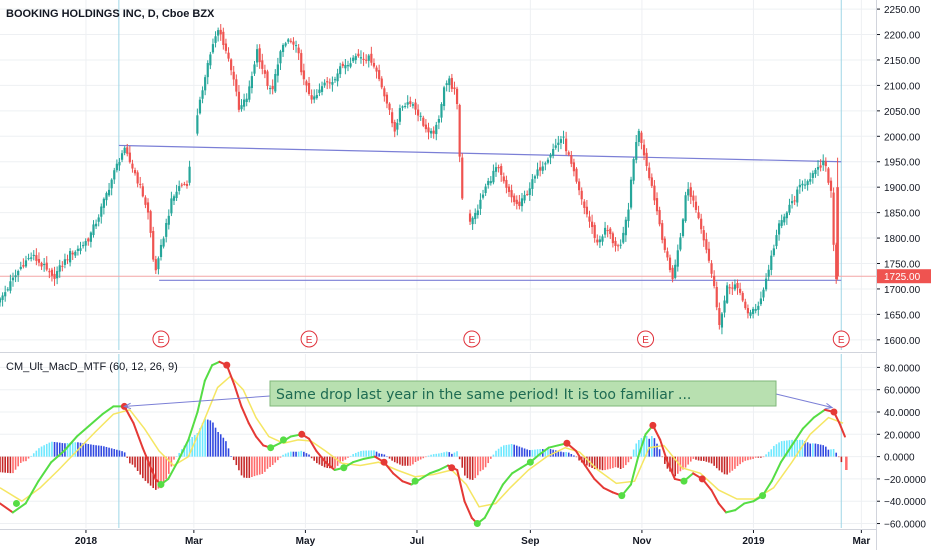 This screenshot has width=932, height=550. I want to click on earnings-marker: E, so click(161, 339).